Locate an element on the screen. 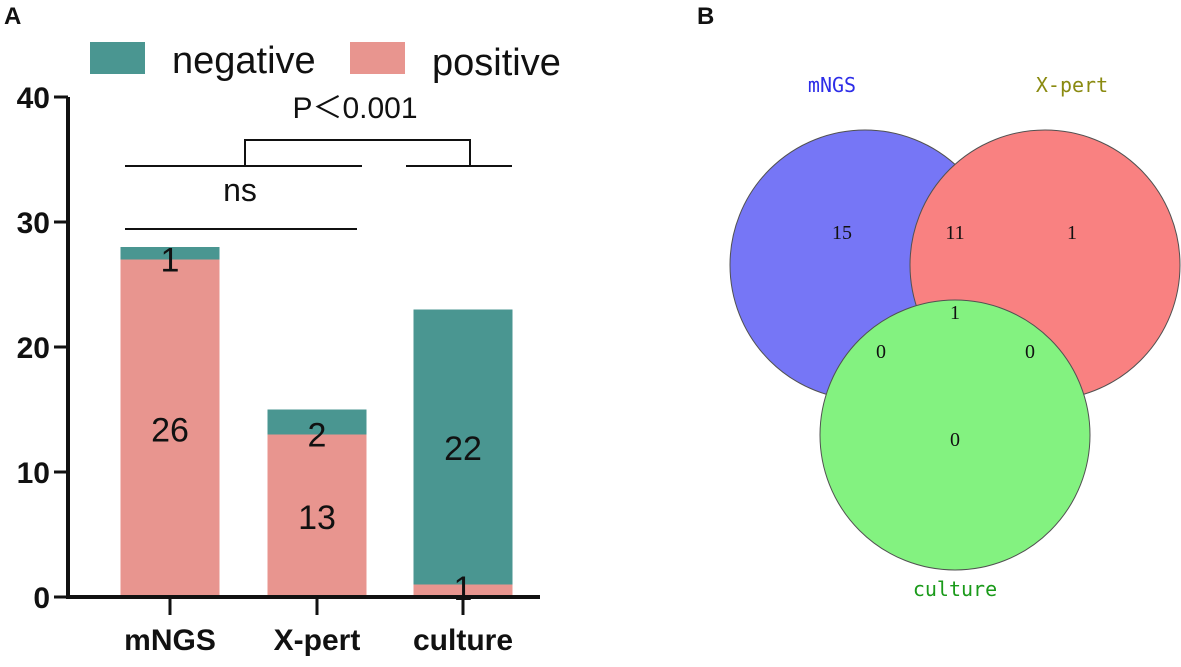 The height and width of the screenshot is (667, 1181). venn-region-xpert-culture: 0 is located at coordinates (1030, 352).